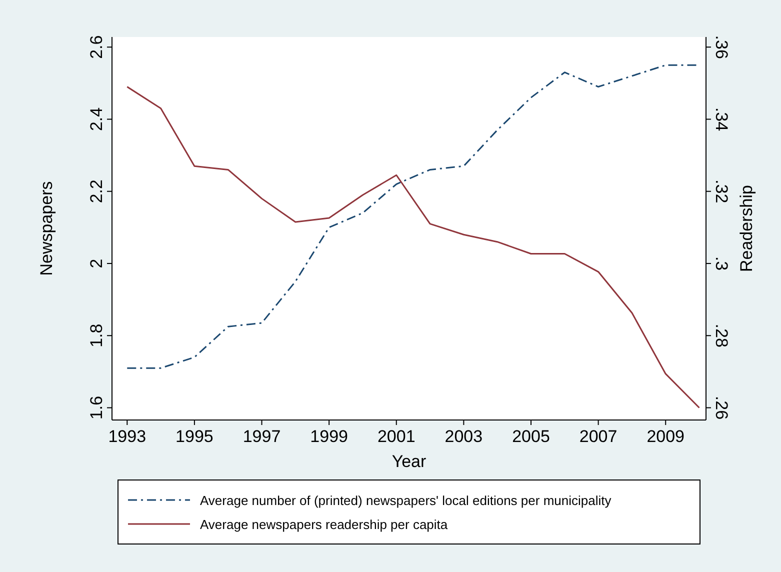 This screenshot has height=572, width=781. What do you see at coordinates (665, 436) in the screenshot?
I see `x-tick-label: 2009` at bounding box center [665, 436].